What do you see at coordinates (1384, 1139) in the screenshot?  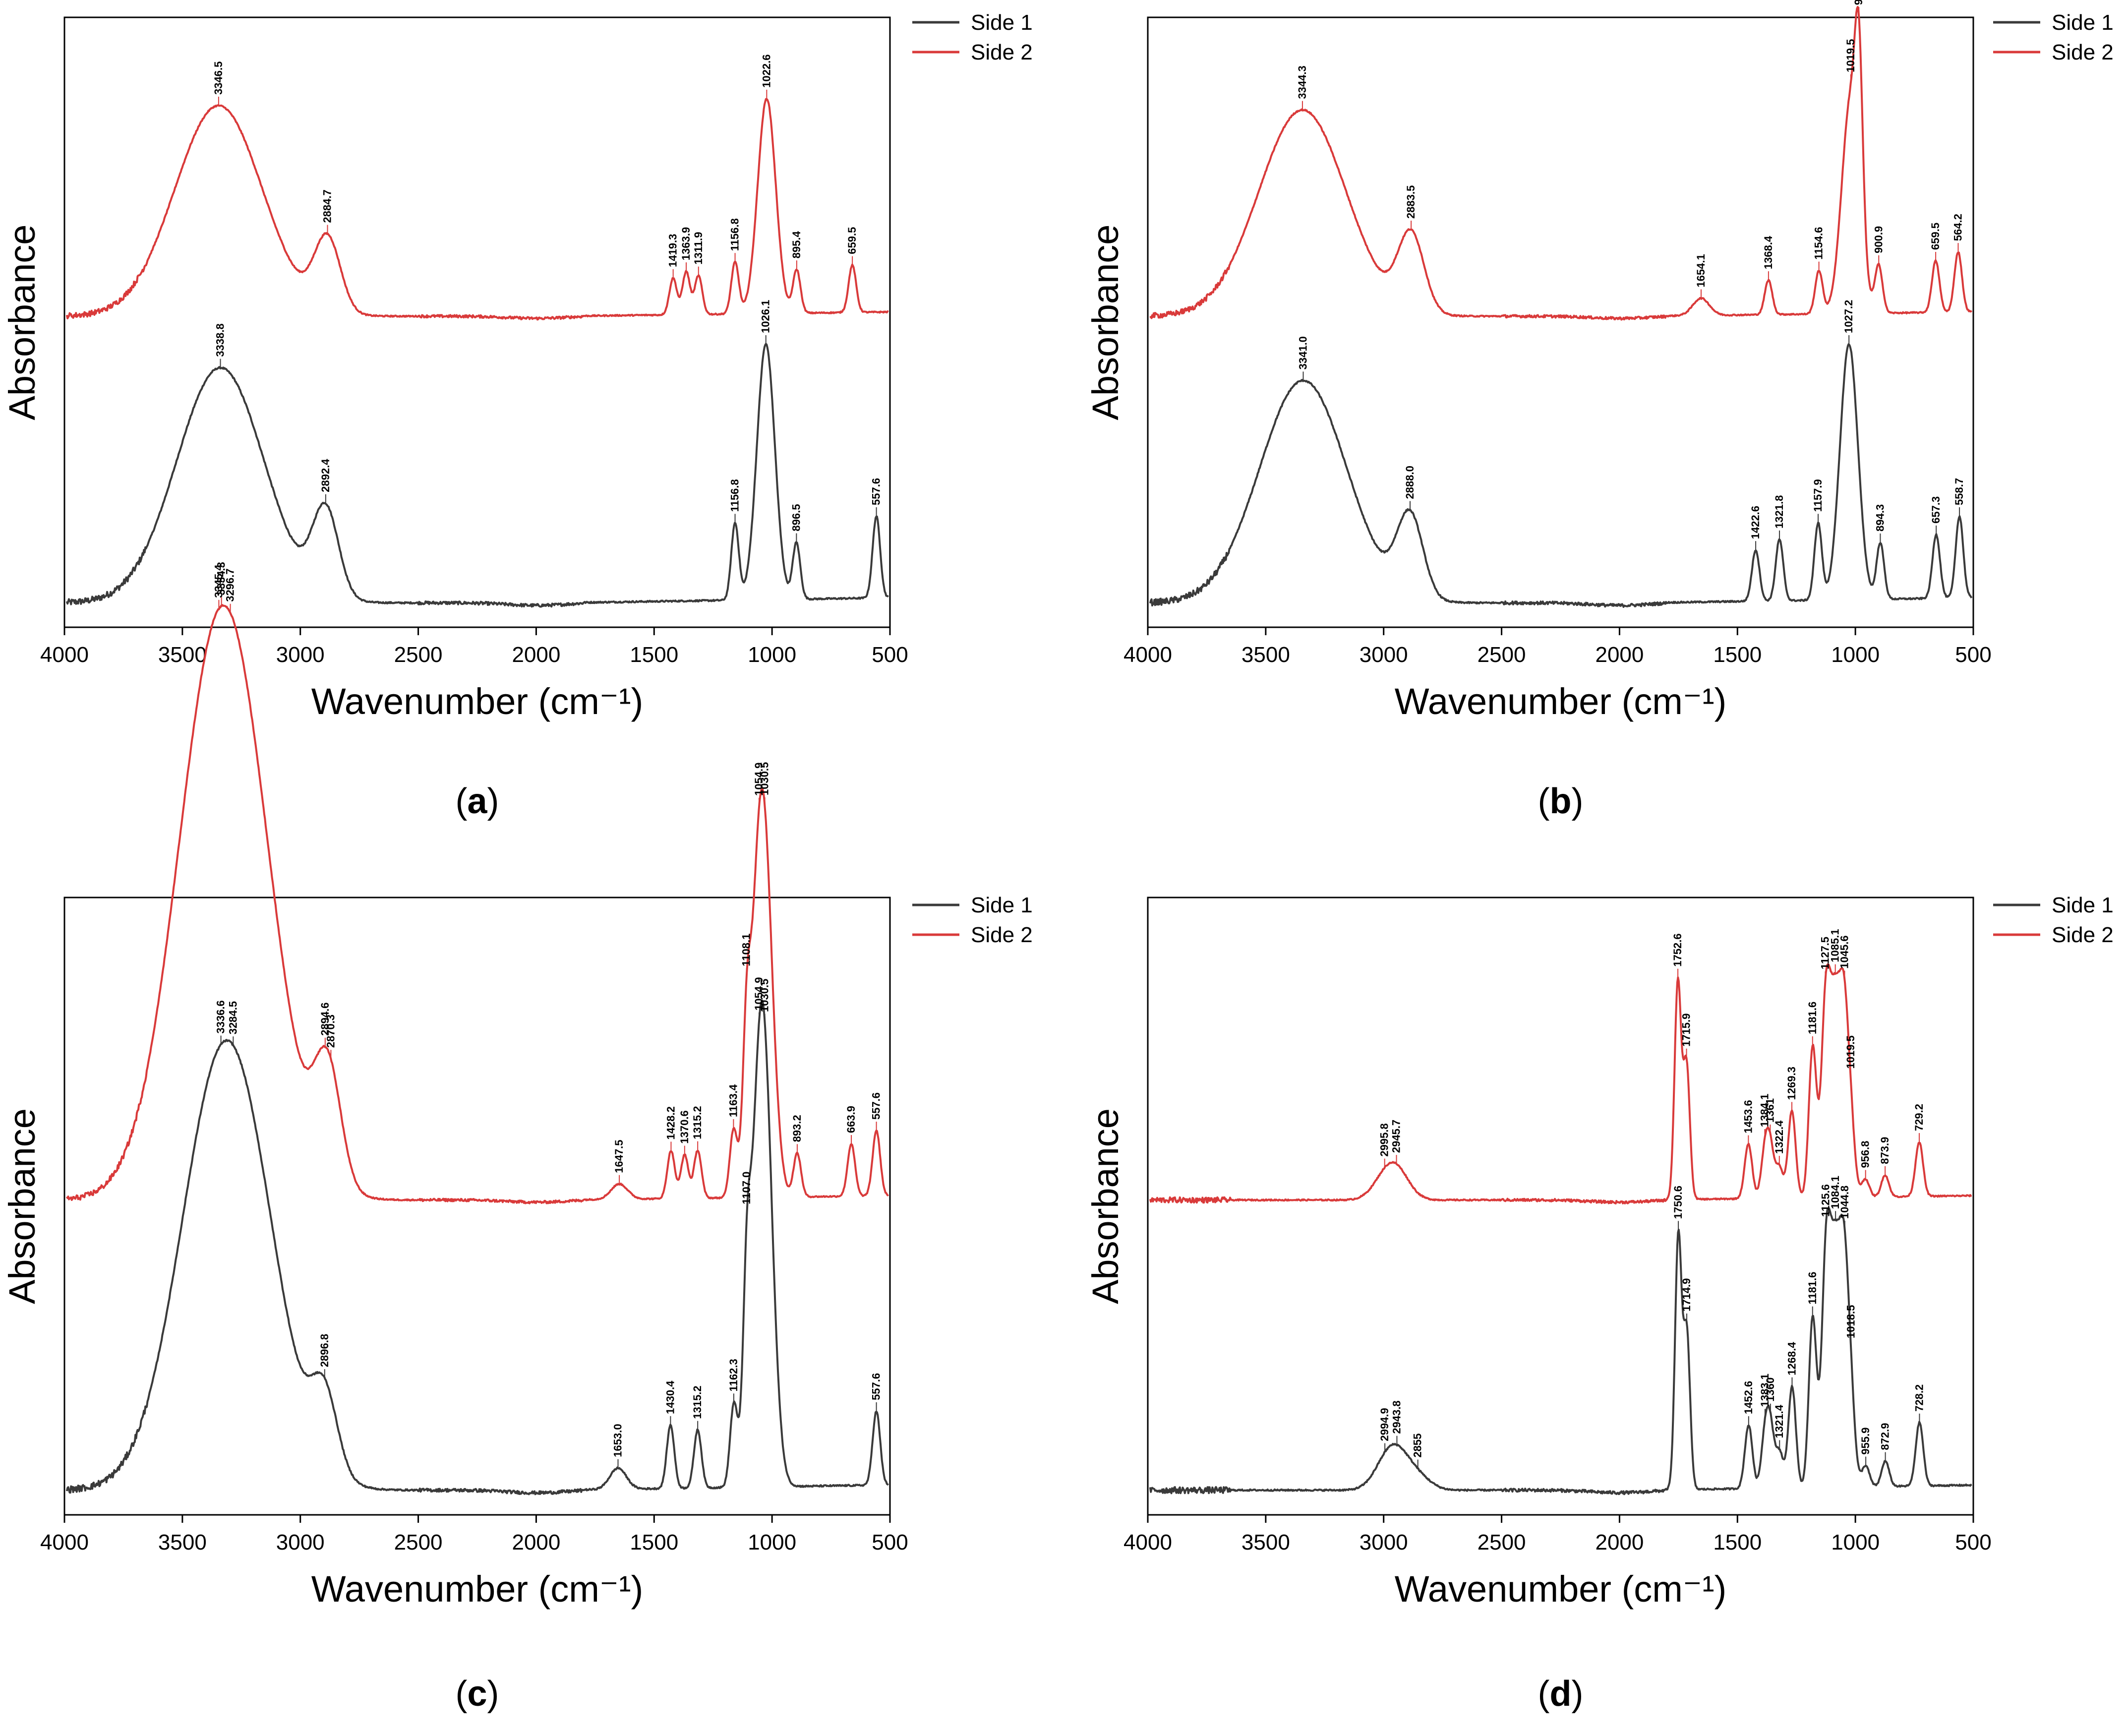 I see `peak-label: 2995.8` at bounding box center [1384, 1139].